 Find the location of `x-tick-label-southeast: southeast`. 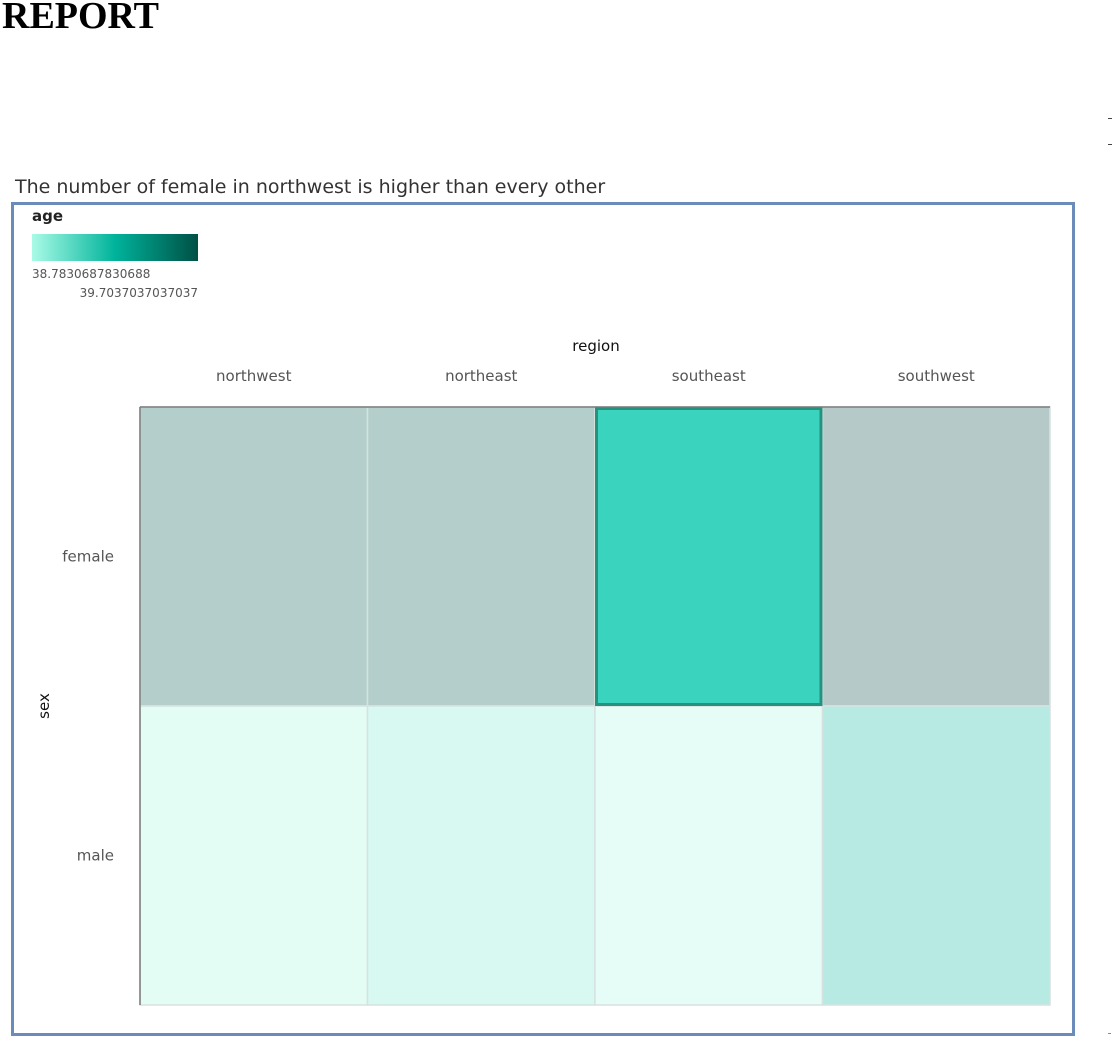

x-tick-label-southeast: southeast is located at coordinates (709, 376).